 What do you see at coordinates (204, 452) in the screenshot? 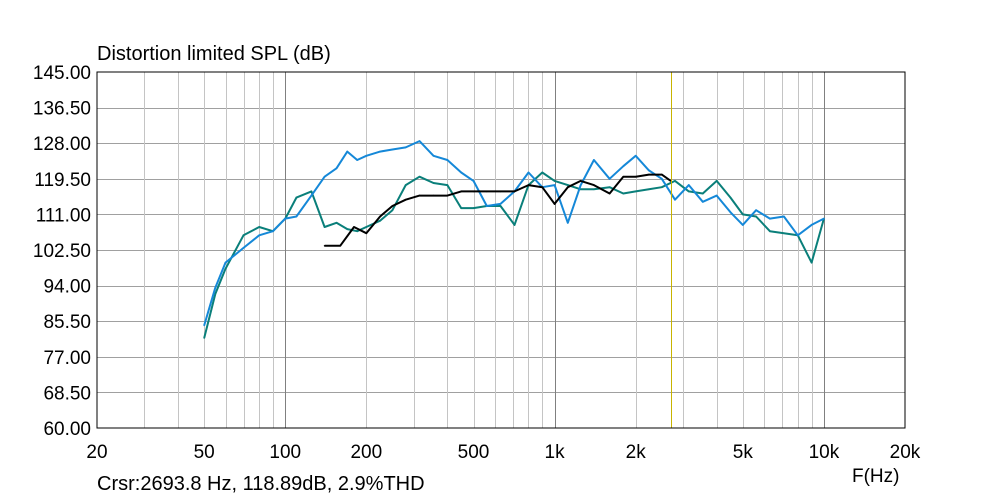
I see `x-tick-label: 50` at bounding box center [204, 452].